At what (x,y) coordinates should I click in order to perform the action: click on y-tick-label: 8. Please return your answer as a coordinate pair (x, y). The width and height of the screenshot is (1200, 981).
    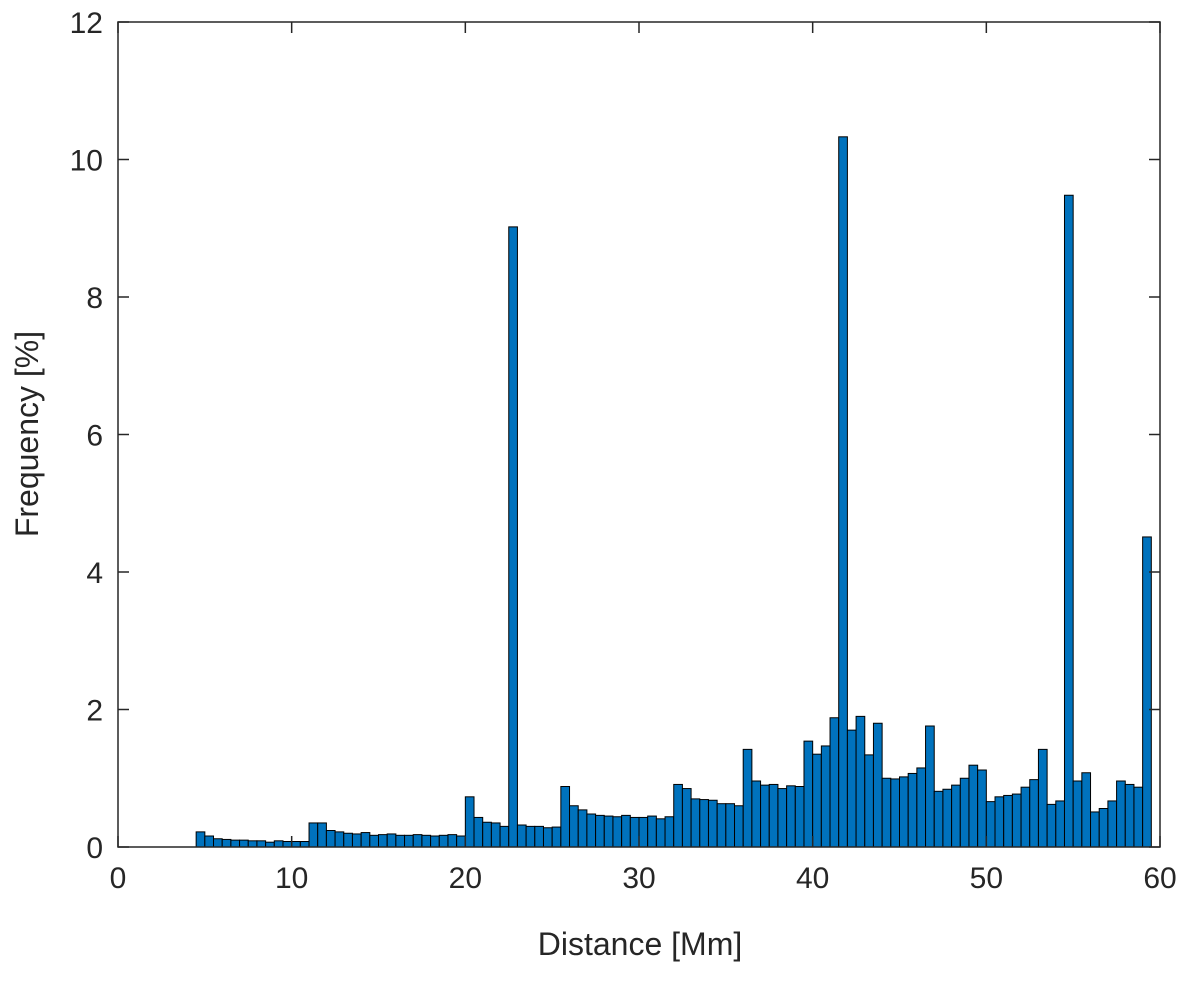
    Looking at the image, I should click on (94, 298).